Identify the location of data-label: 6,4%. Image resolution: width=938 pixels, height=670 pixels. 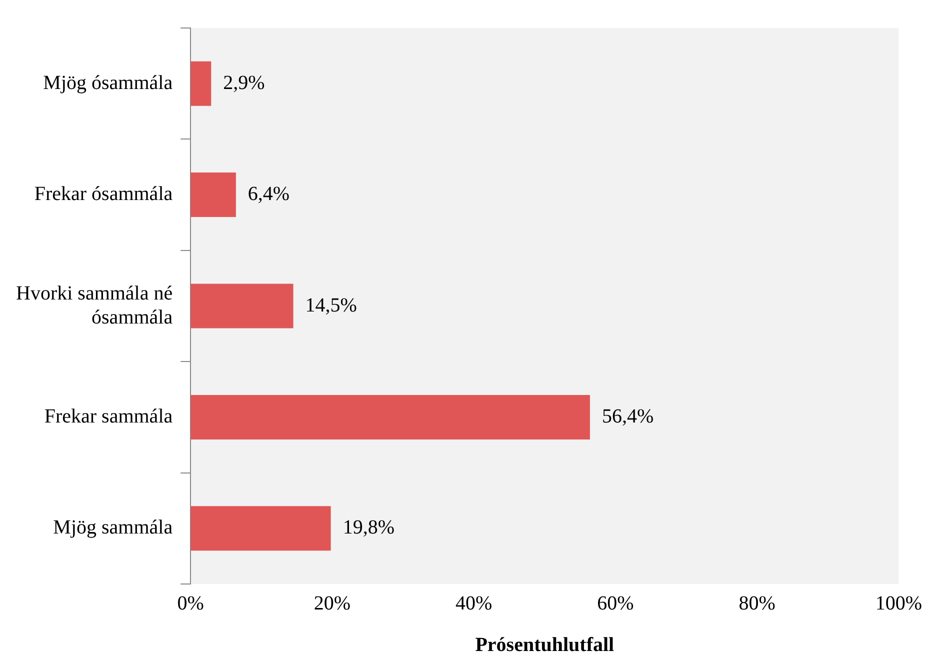
(269, 194).